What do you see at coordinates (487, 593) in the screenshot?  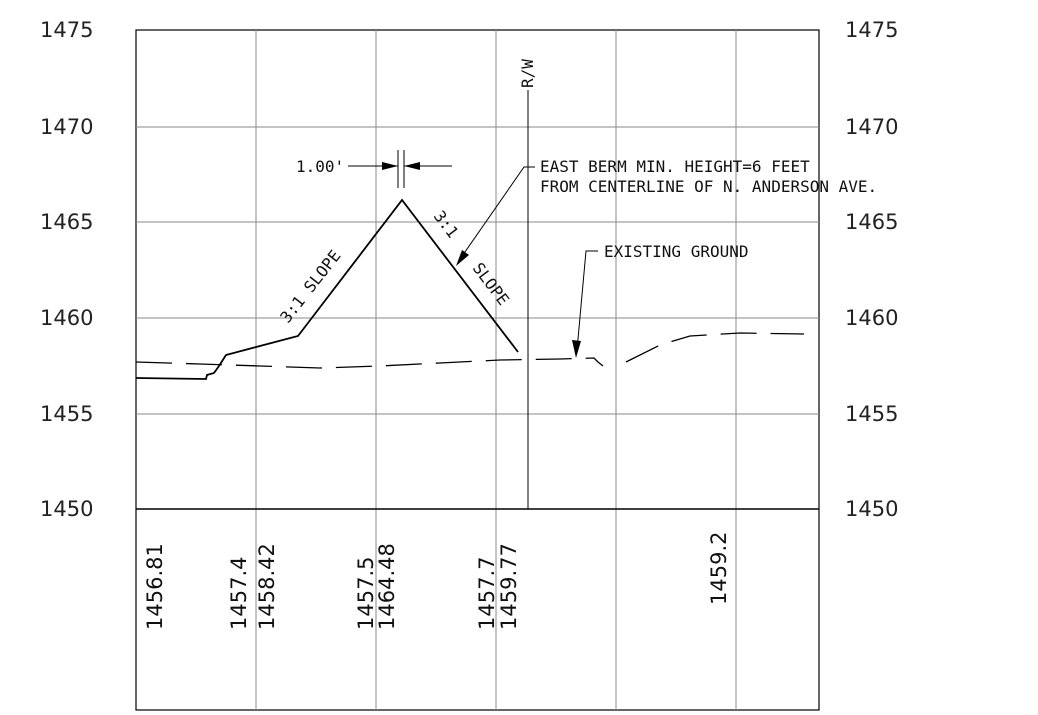 I see `elevation-value: 1457.7` at bounding box center [487, 593].